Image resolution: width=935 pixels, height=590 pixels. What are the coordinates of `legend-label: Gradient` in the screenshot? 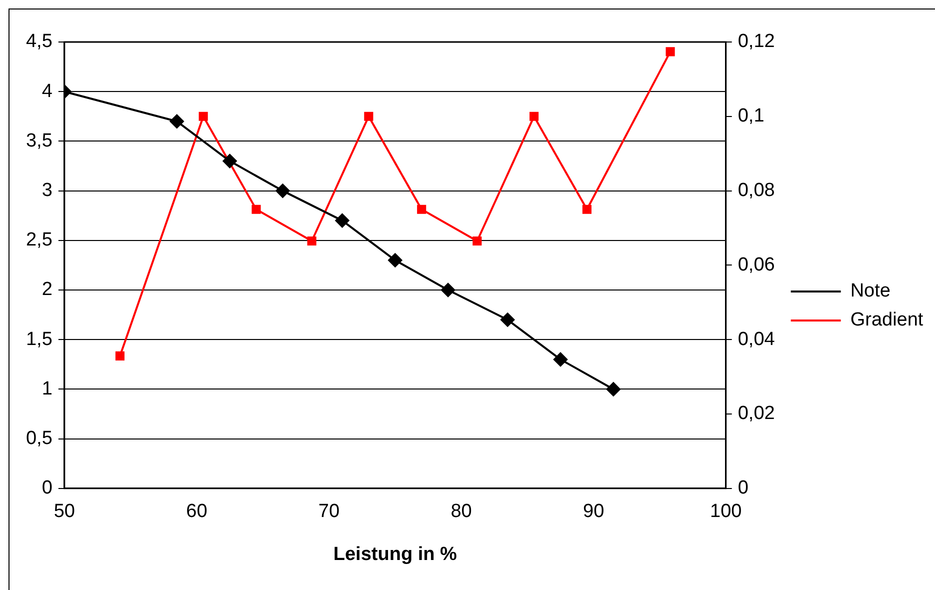 It's located at (887, 320).